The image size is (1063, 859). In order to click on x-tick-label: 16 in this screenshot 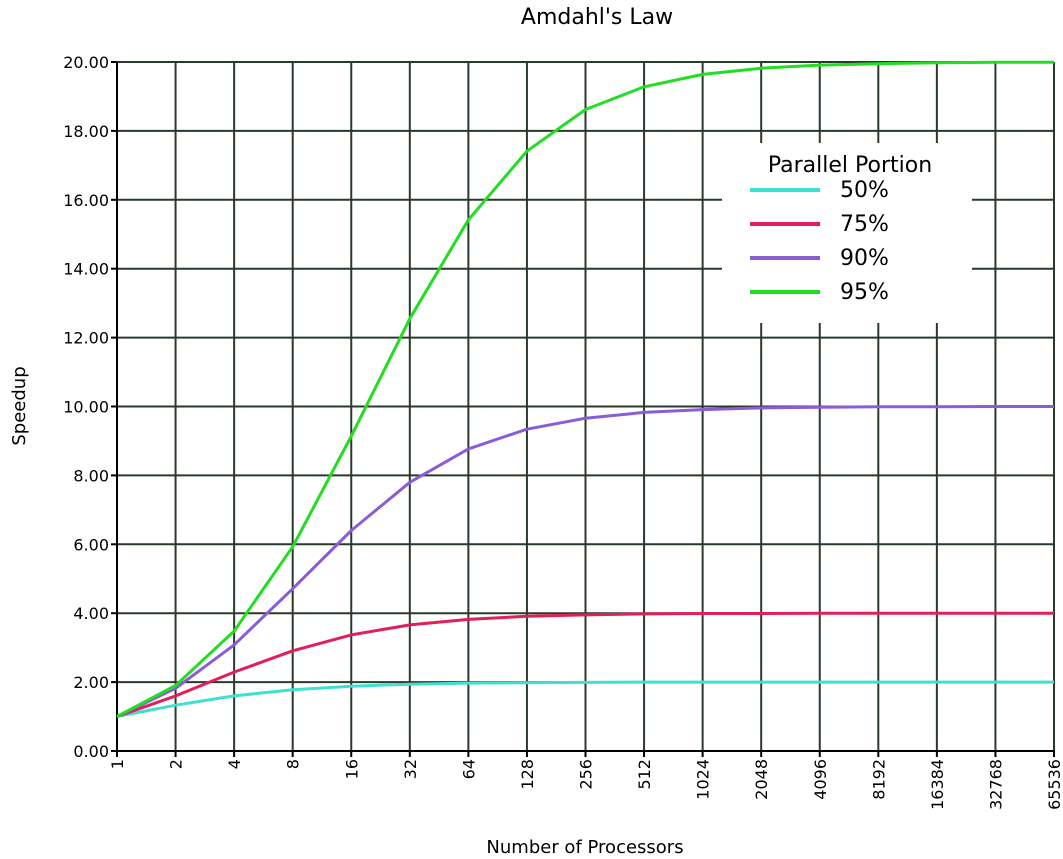, I will do `click(351, 769)`.